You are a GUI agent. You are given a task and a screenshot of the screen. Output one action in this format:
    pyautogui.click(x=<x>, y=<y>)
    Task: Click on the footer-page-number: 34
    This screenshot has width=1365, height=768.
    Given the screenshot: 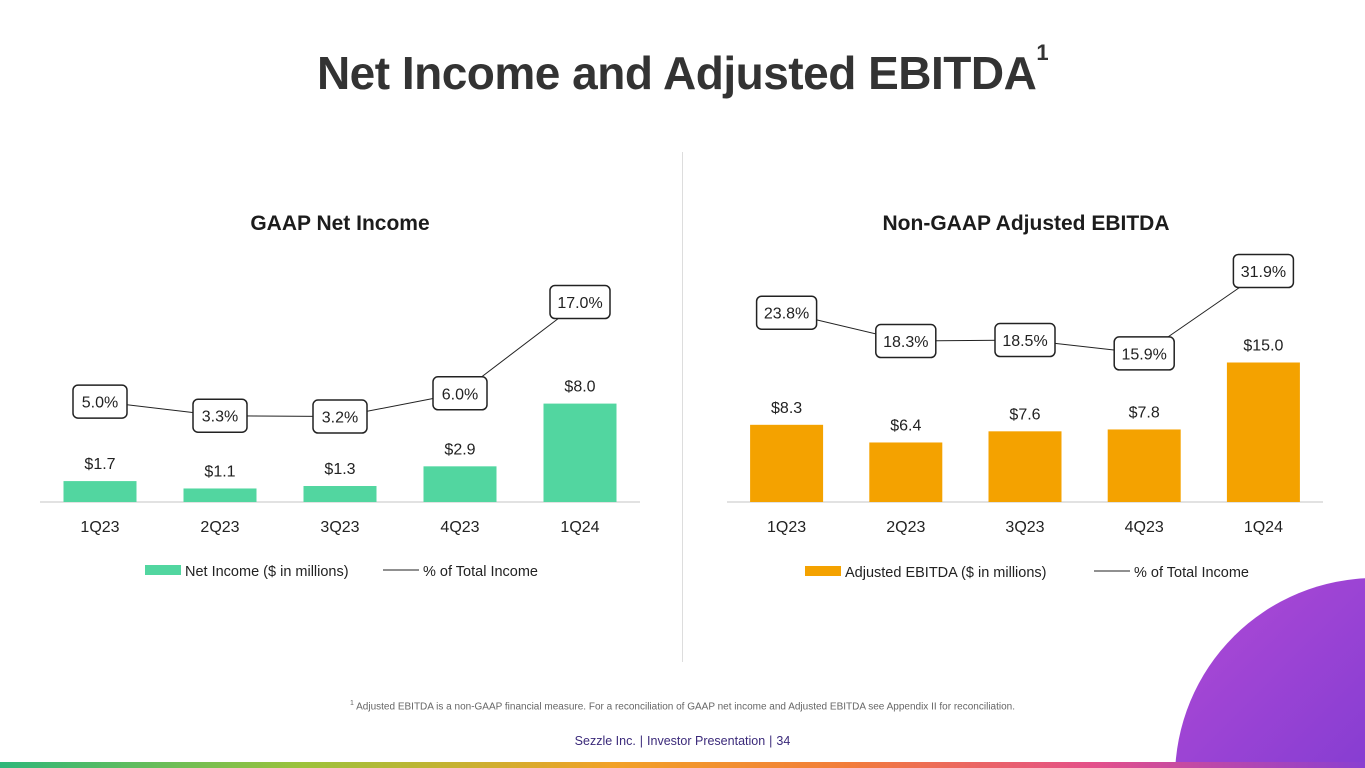 What is the action you would take?
    pyautogui.click(x=783, y=741)
    